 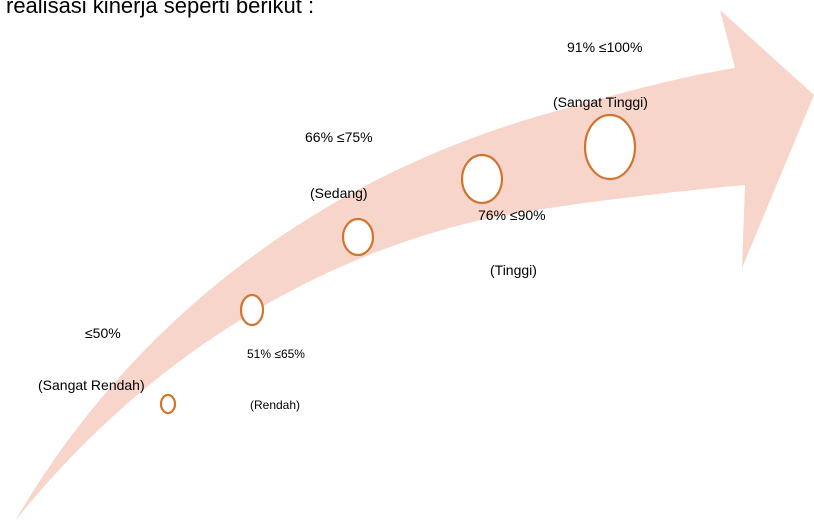 What do you see at coordinates (600, 102) in the screenshot?
I see `level-label: (Sangat Tinggi)` at bounding box center [600, 102].